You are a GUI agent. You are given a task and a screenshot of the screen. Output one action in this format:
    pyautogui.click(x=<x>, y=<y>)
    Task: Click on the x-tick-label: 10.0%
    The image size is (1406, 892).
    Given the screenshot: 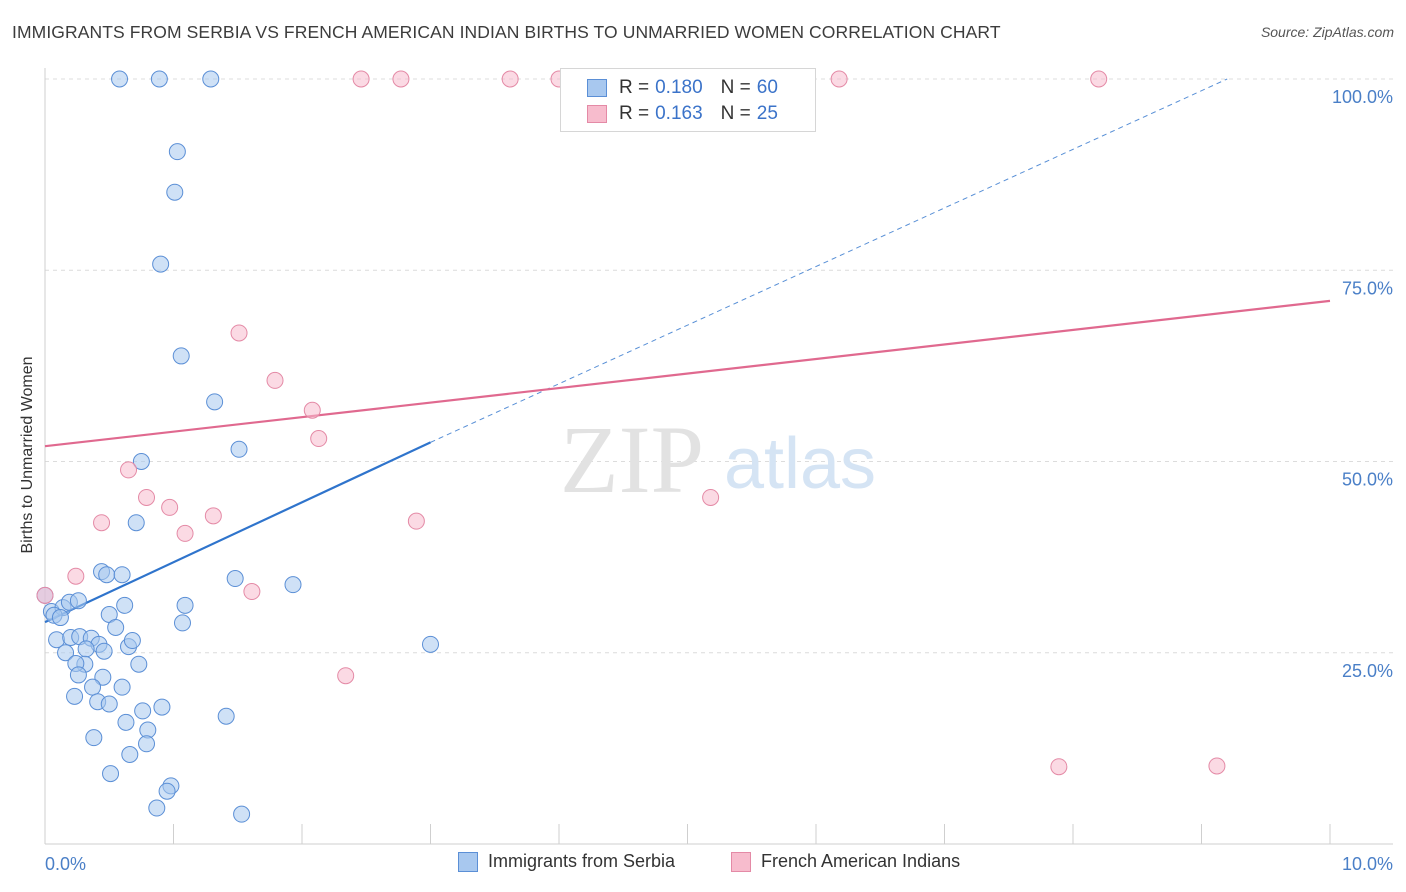 What is the action you would take?
    pyautogui.click(x=1367, y=864)
    